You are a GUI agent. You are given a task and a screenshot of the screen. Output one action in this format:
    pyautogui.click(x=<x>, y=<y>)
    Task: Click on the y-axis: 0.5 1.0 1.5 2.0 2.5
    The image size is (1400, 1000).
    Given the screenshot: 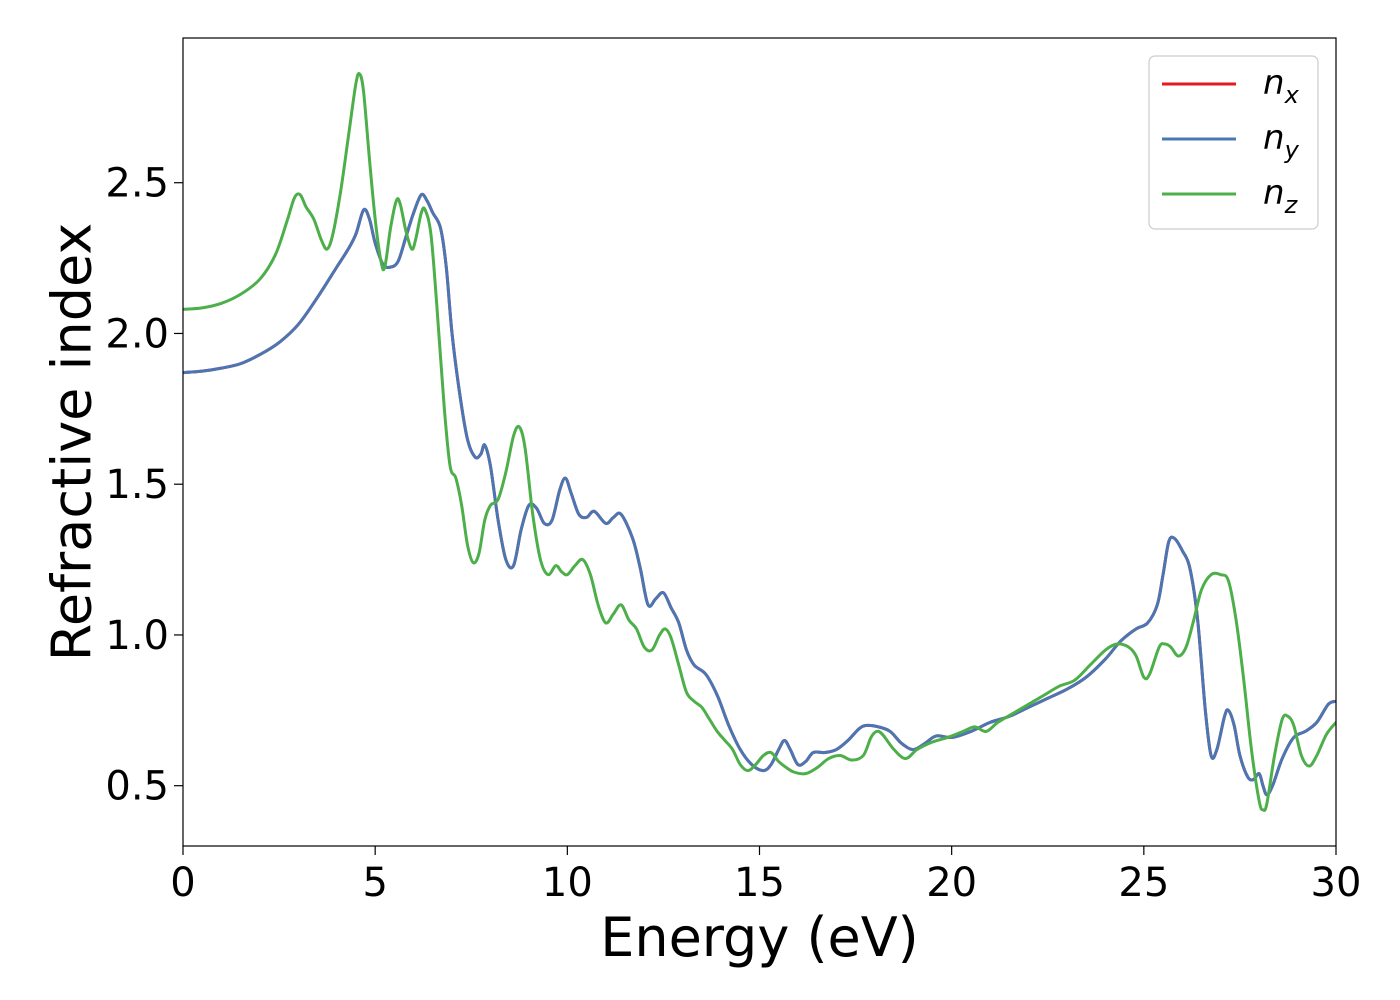 What is the action you would take?
    pyautogui.click(x=144, y=485)
    